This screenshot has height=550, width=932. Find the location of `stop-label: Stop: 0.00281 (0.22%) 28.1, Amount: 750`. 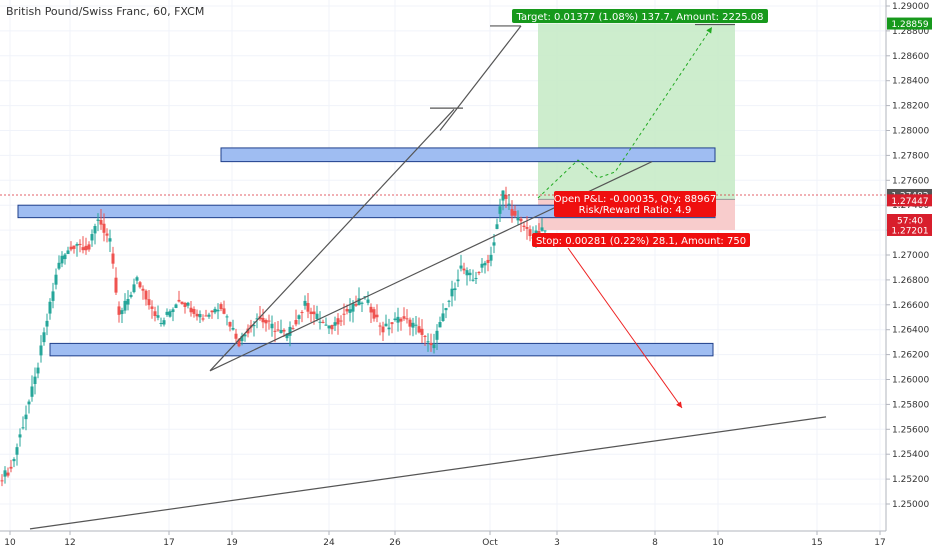

stop-label: Stop: 0.00281 (0.22%) 28.1, Amount: 750 is located at coordinates (641, 241).